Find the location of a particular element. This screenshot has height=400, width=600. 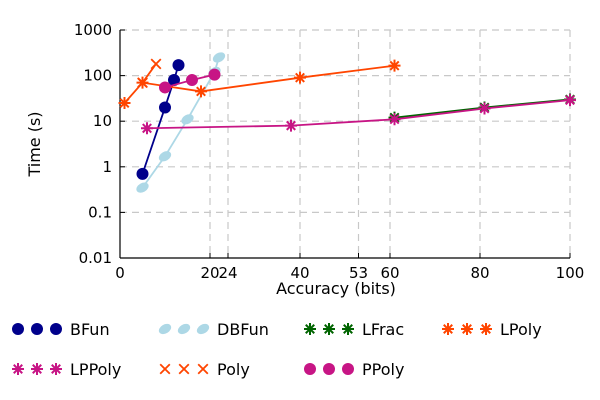

series-ppoly is located at coordinates (190, 81).